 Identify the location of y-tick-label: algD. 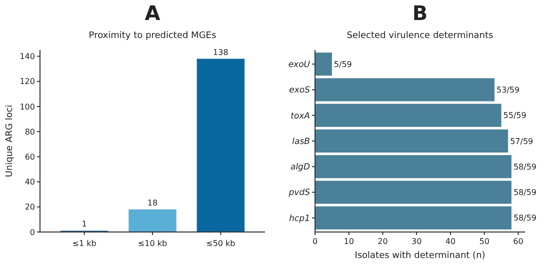
(300, 167).